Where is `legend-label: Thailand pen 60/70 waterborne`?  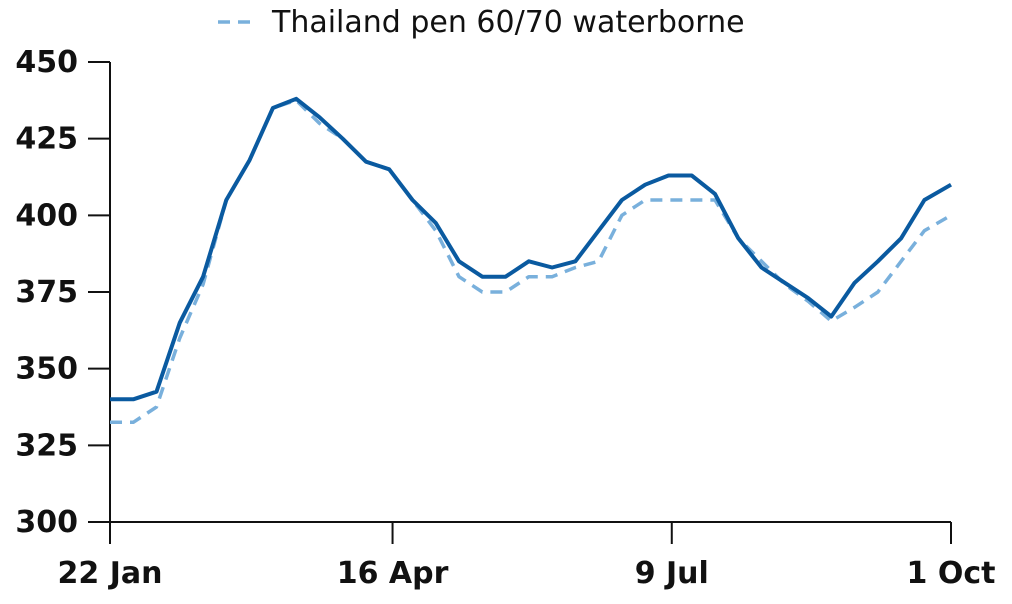 legend-label: Thailand pen 60/70 waterborne is located at coordinates (508, 22).